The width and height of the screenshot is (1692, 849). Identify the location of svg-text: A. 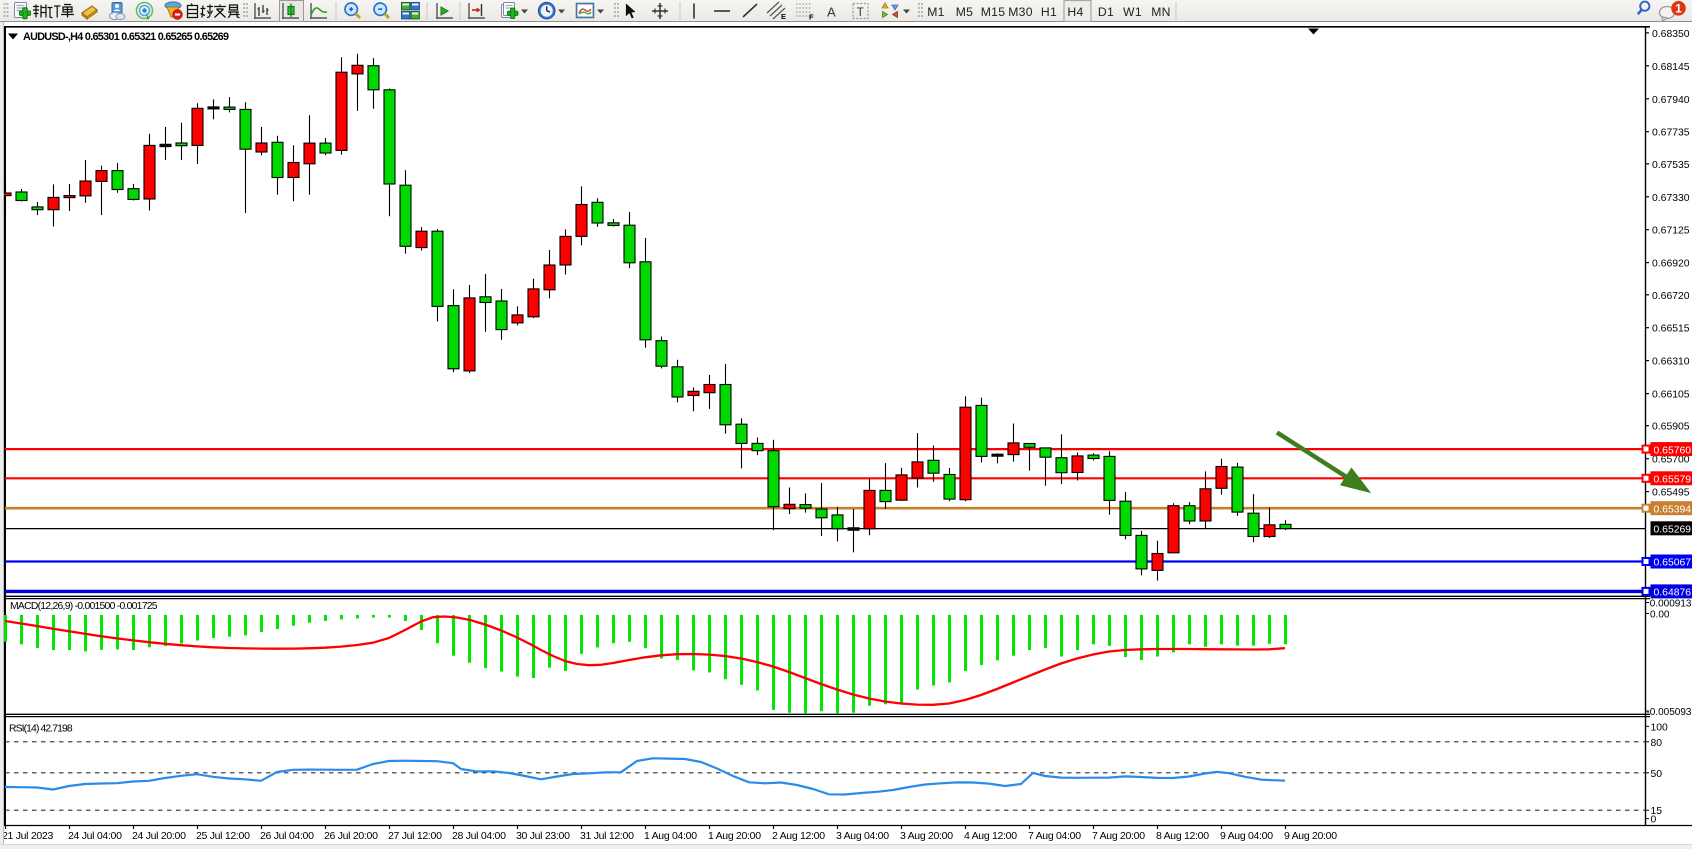
(831, 12).